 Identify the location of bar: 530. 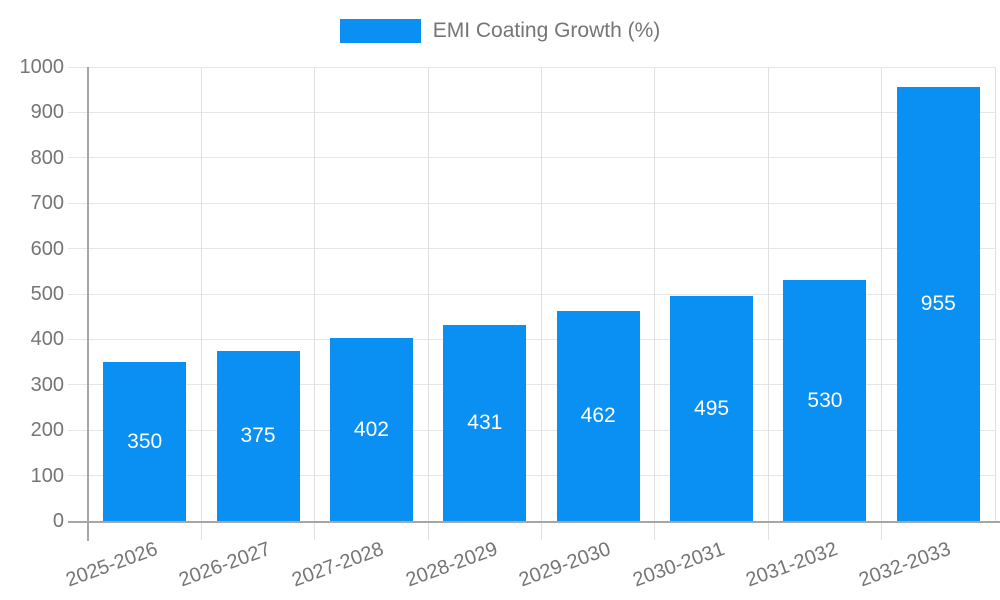
(825, 400).